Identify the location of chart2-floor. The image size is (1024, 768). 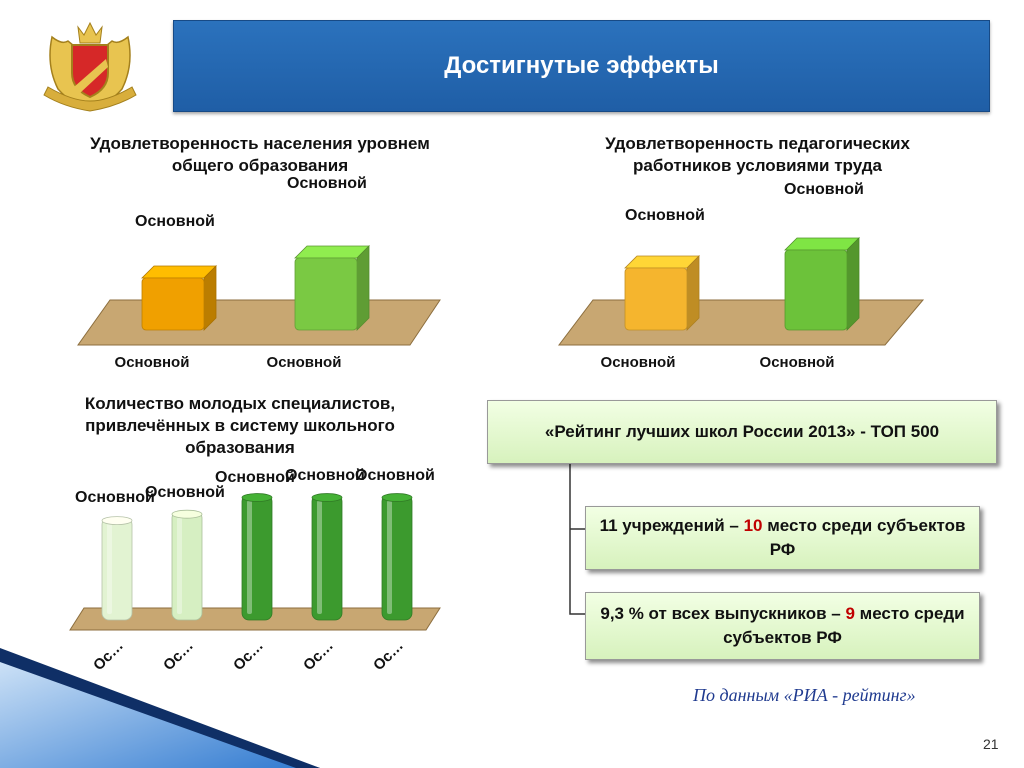
(741, 322).